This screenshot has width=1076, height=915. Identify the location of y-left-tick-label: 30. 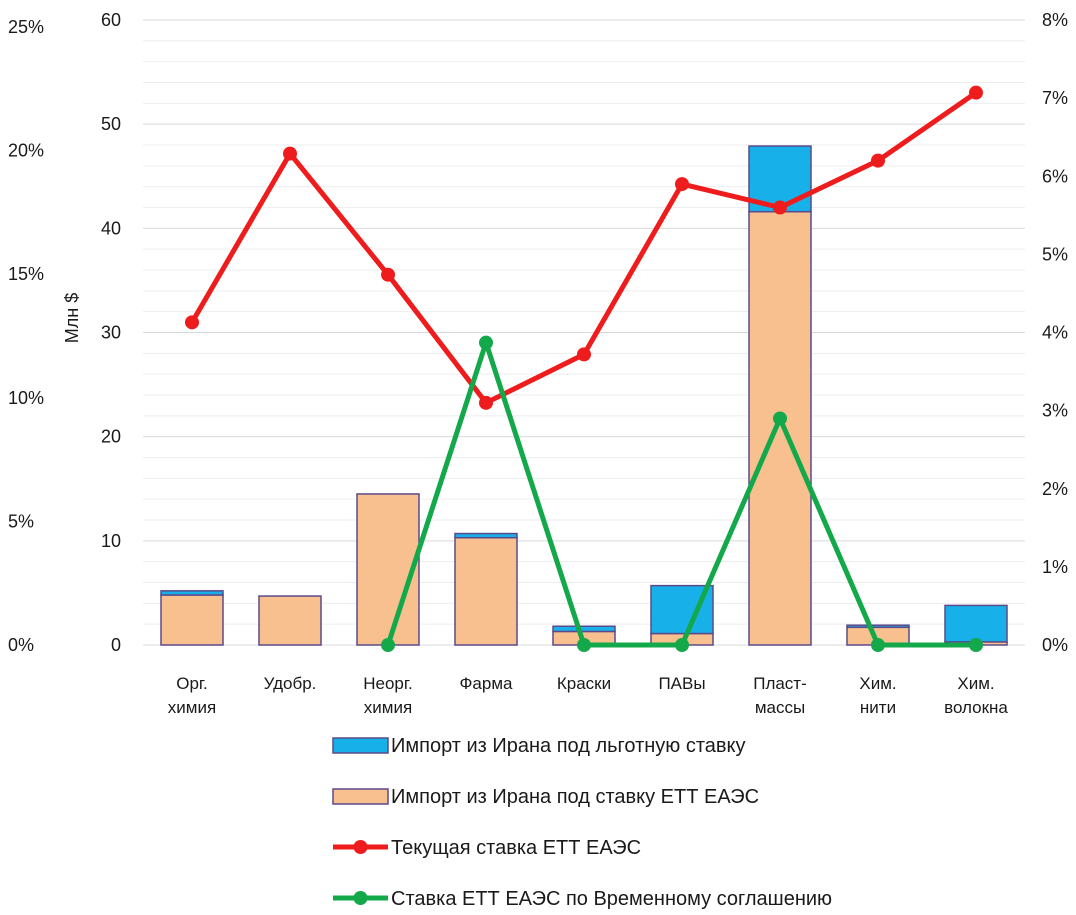
(111, 333).